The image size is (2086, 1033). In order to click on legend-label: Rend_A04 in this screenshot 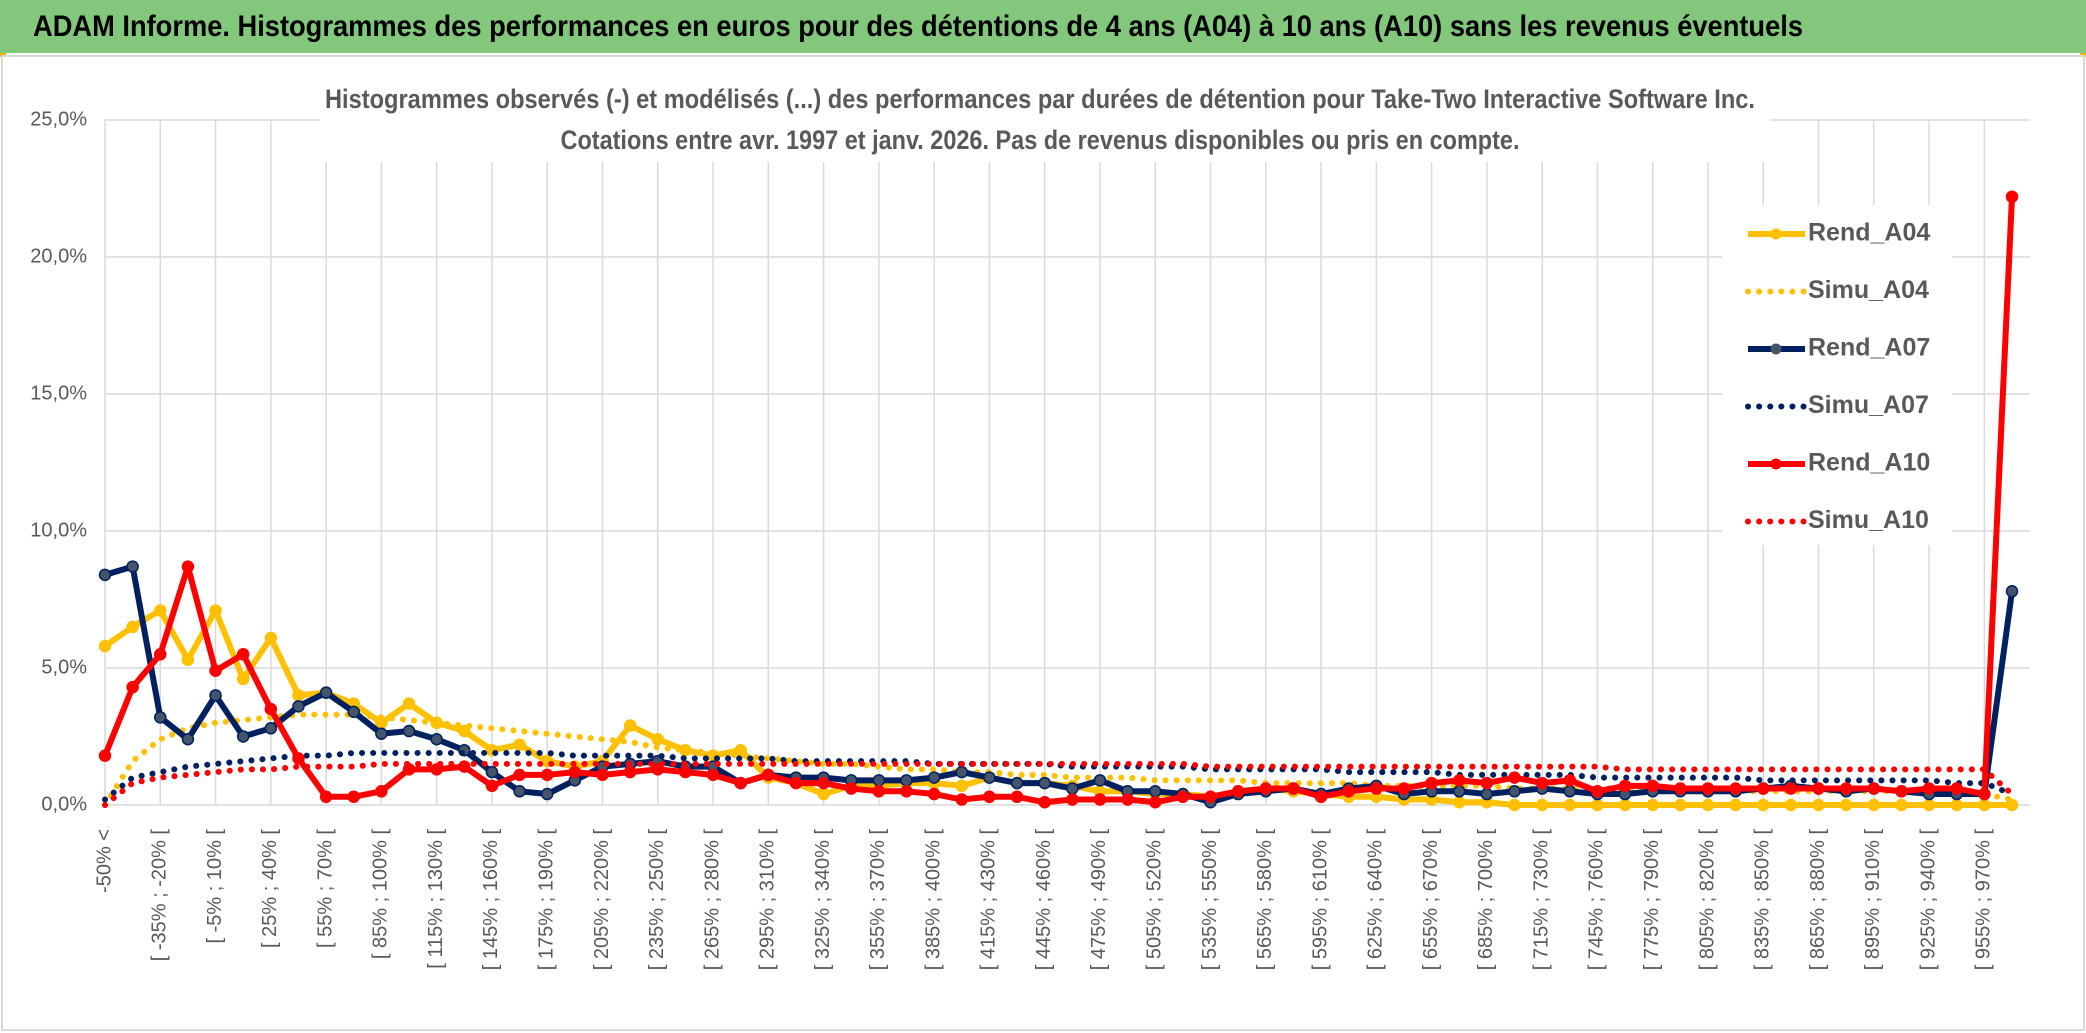, I will do `click(1869, 233)`.